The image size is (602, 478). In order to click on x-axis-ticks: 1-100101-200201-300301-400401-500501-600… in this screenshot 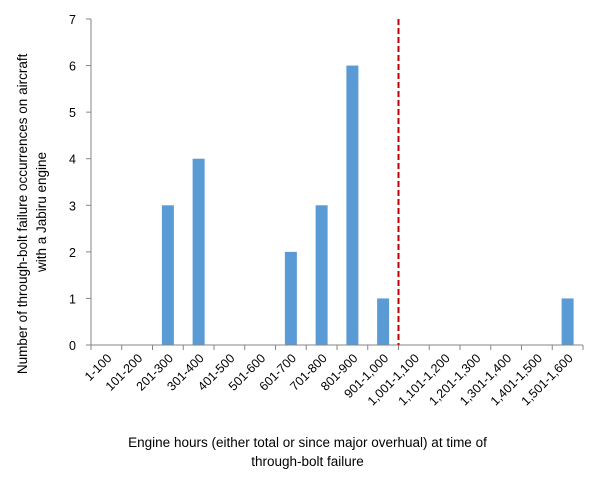, I will do `click(333, 376)`.